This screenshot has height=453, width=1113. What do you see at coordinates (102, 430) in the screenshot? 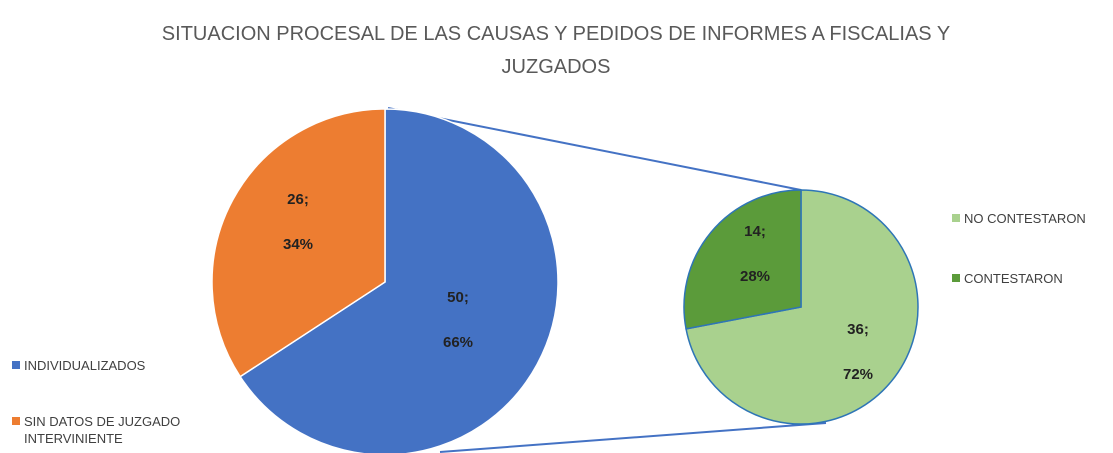
I see `legend-label: SIN DATOS DE JUZGADO INTERVINIENTE` at bounding box center [102, 430].